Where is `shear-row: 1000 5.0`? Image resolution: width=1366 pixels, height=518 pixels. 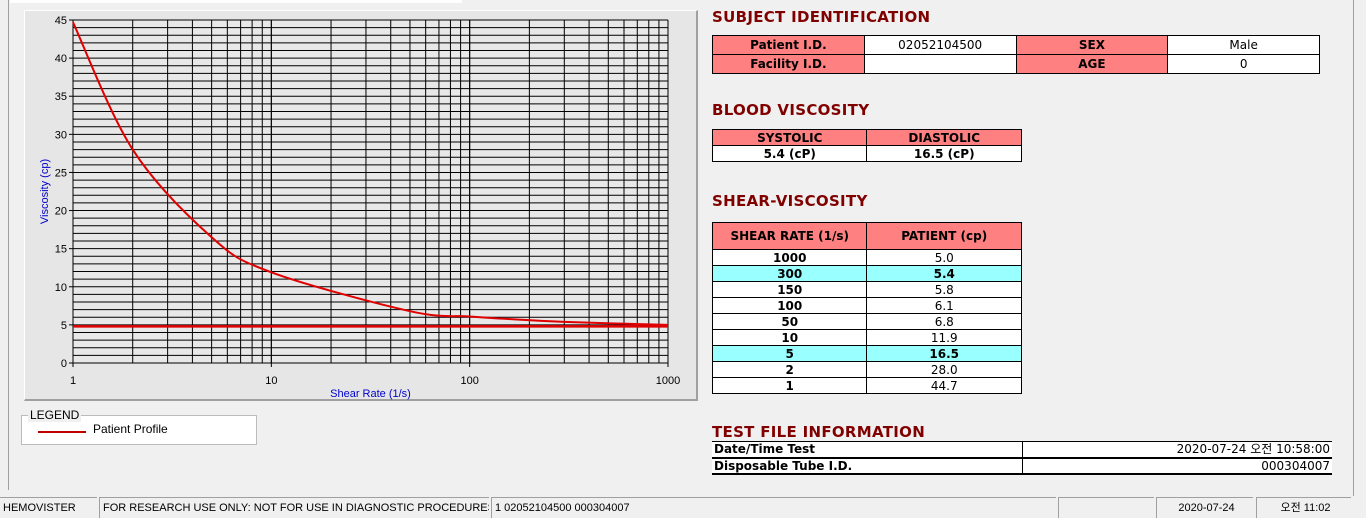
shear-row: 1000 5.0 is located at coordinates (866, 257).